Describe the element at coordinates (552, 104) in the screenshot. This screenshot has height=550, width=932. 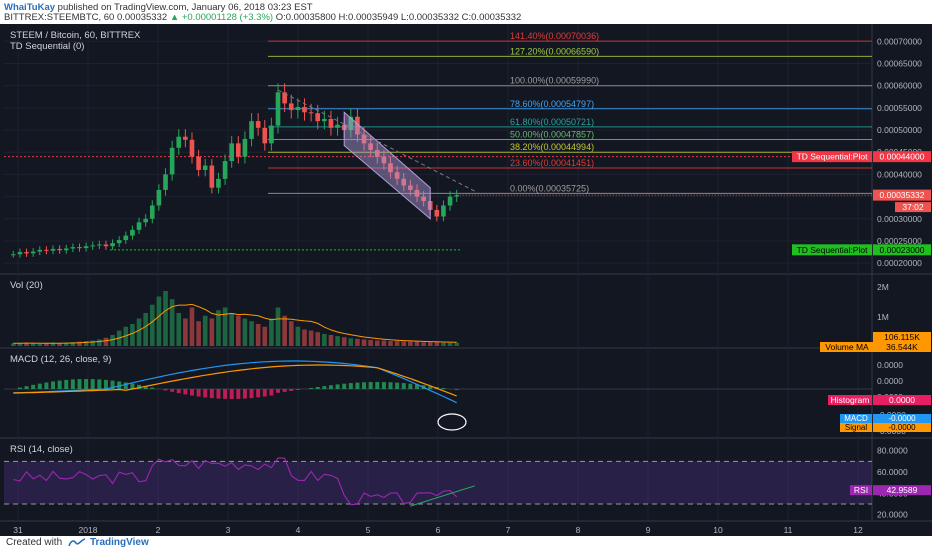
I see `fib-level-label: 78.60%(0.00054797)` at that location.